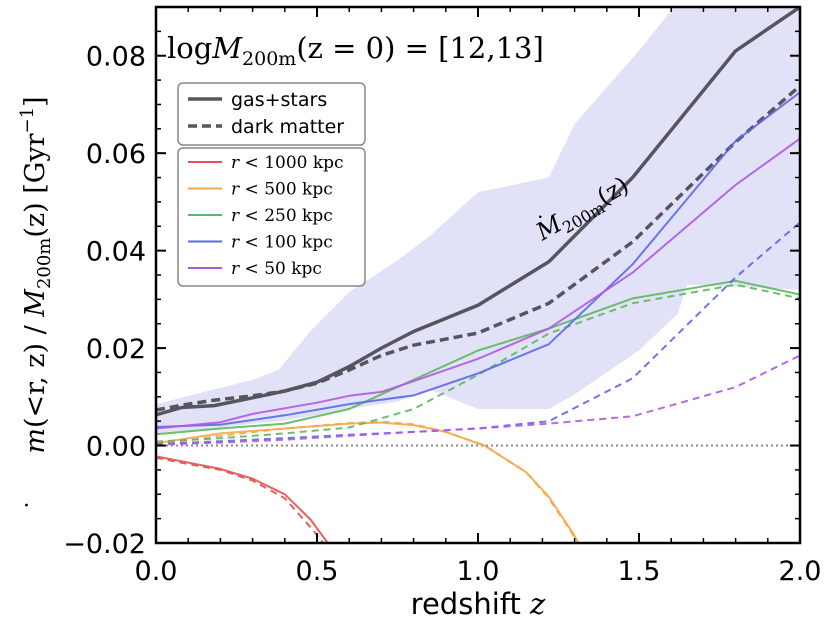  What do you see at coordinates (116, 447) in the screenshot?
I see `y-tick-label: 0.00` at bounding box center [116, 447].